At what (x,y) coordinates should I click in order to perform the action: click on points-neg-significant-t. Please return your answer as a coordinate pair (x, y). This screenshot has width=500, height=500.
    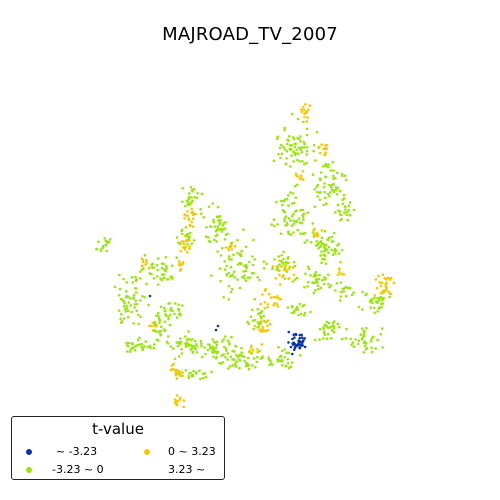
    Looking at the image, I should click on (227, 325).